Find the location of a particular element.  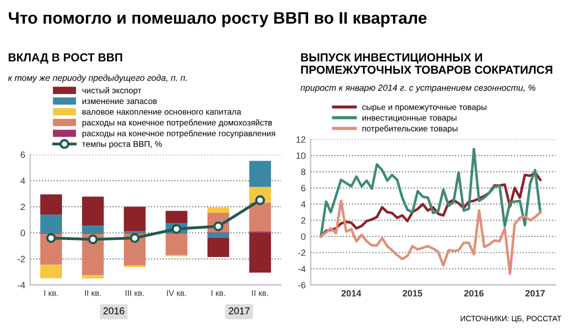

legend-label: сырье и промежуточные товары is located at coordinates (424, 108).